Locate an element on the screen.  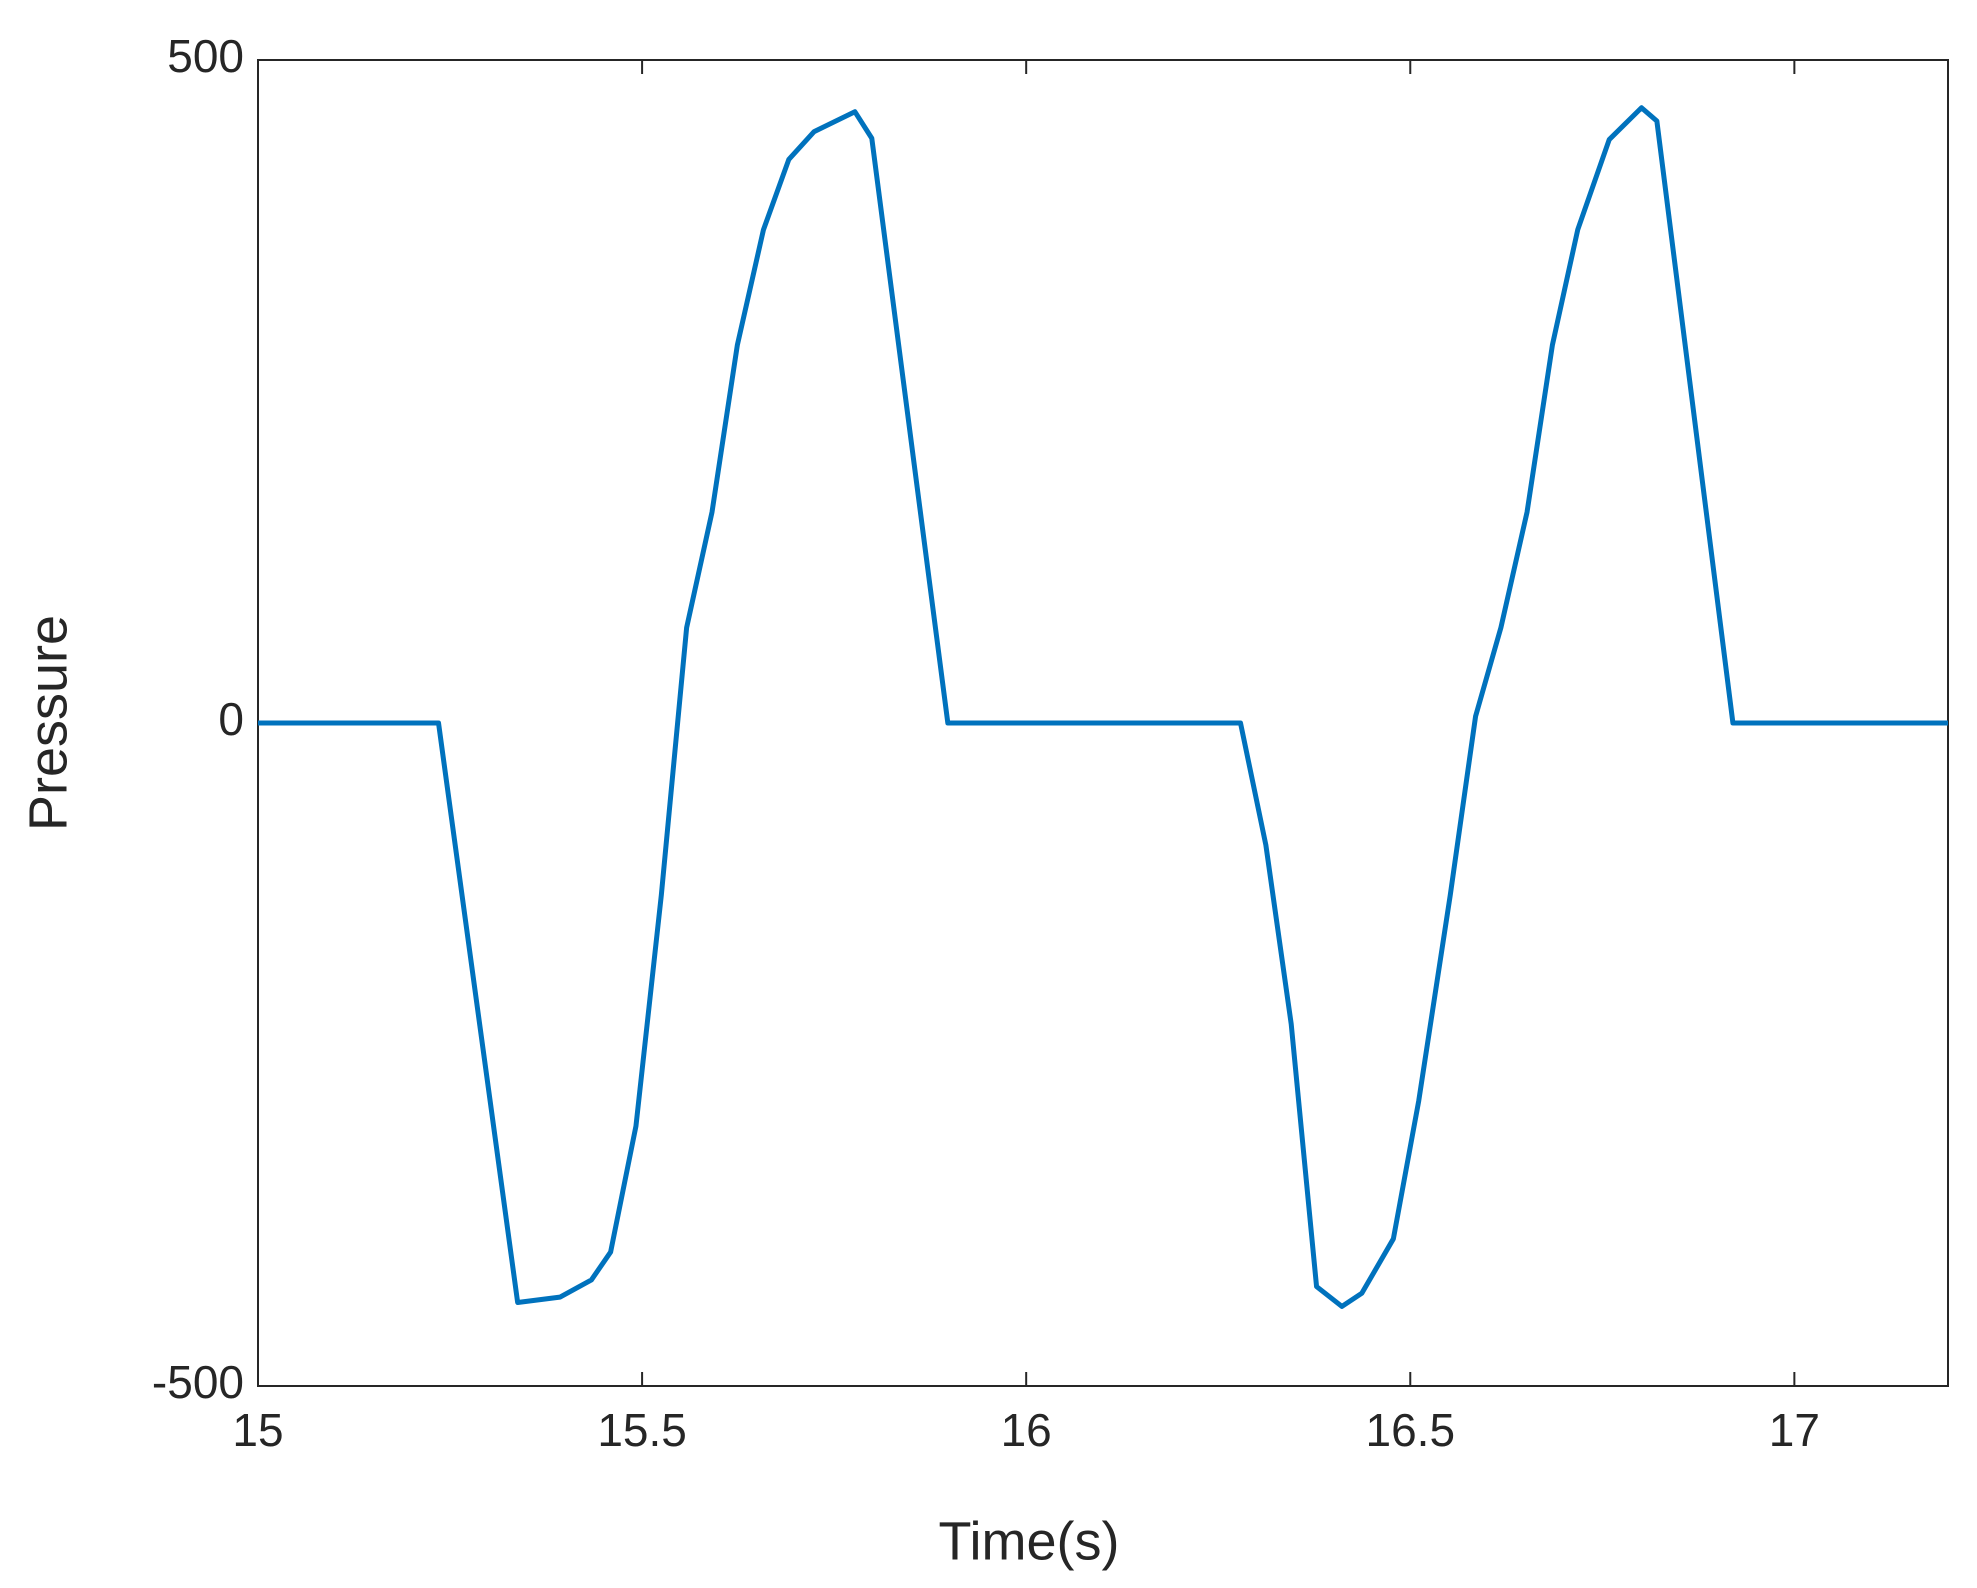
x-tick-label: 16 is located at coordinates (1026, 1430).